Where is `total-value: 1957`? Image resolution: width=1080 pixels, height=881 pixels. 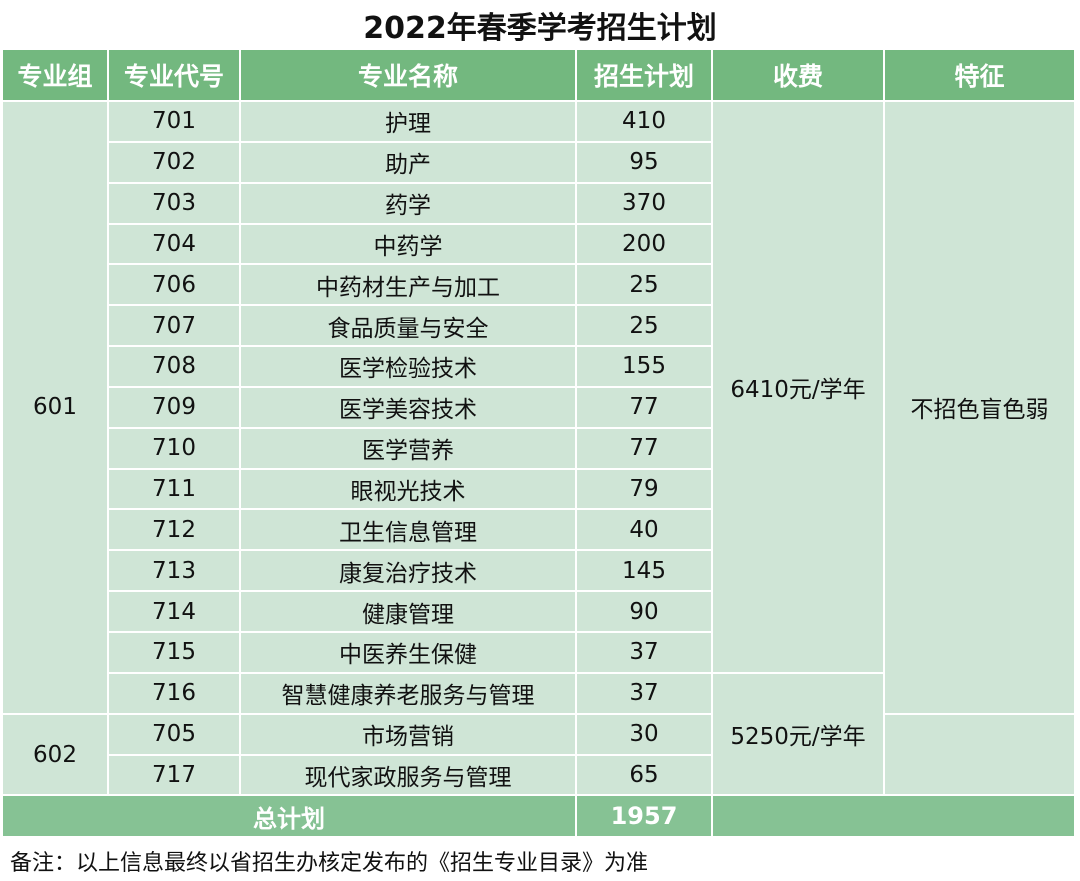 total-value: 1957 is located at coordinates (644, 816).